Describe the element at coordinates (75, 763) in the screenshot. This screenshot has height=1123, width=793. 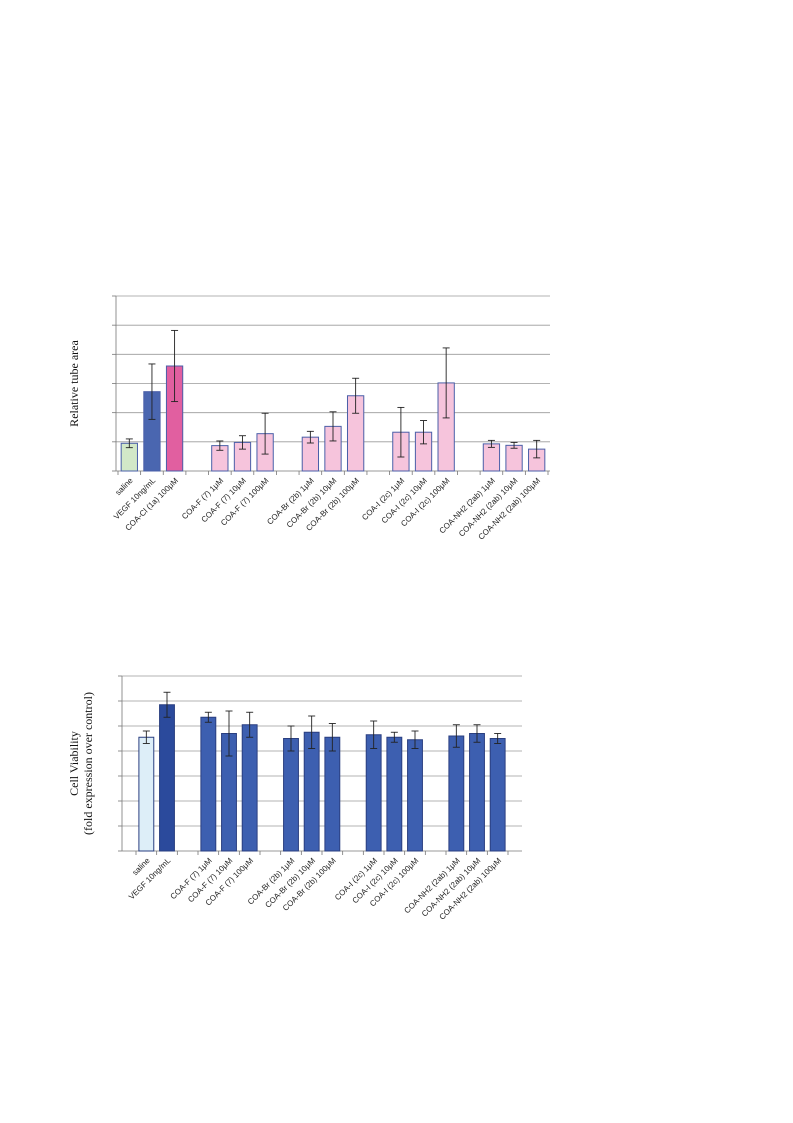
I see `y-axis-label: Cell Viability` at that location.